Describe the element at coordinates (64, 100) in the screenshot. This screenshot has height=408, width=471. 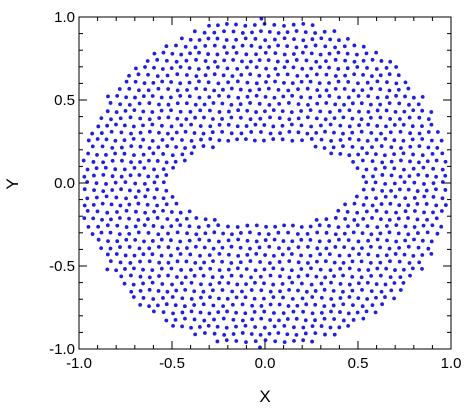
I see `y-tick-label-3: 0.5` at that location.